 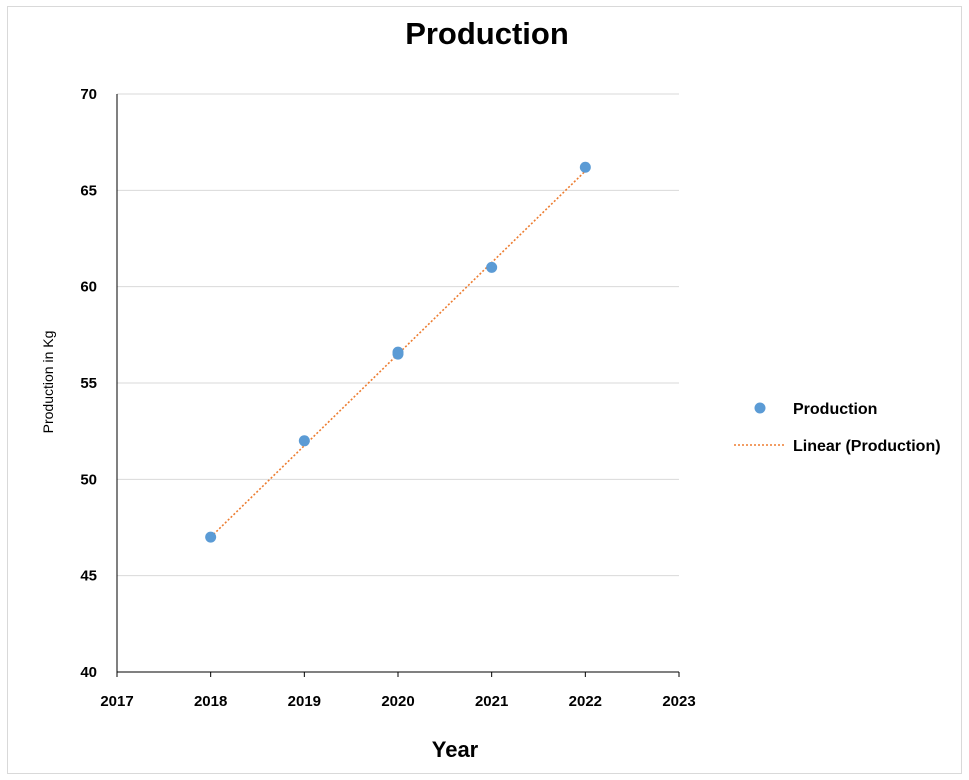 What do you see at coordinates (88, 94) in the screenshot?
I see `y-tick-label-6: 70` at bounding box center [88, 94].